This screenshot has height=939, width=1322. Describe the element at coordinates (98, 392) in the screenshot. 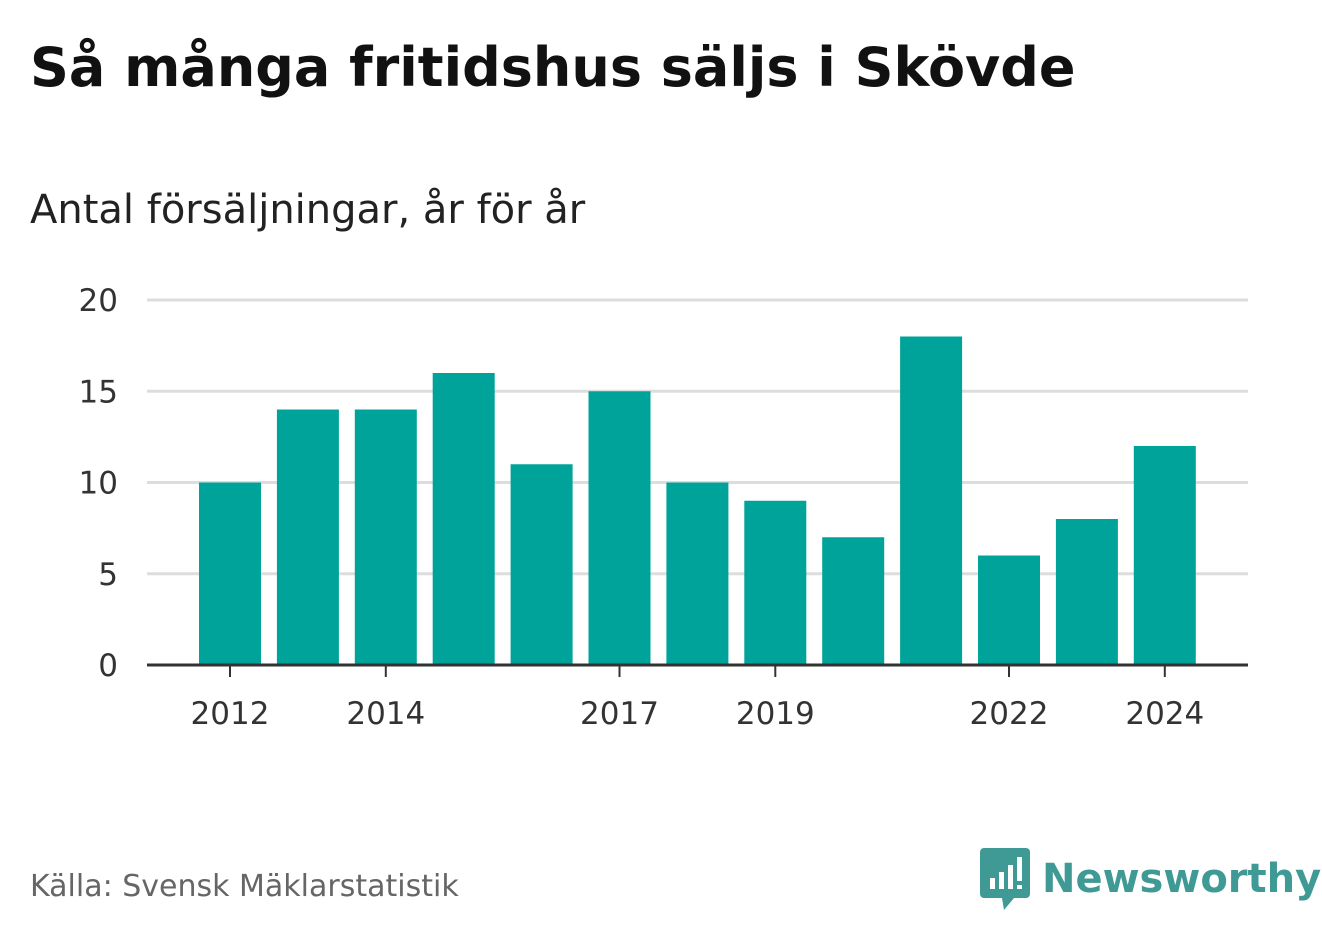

I see `y-tick-label: 15` at that location.